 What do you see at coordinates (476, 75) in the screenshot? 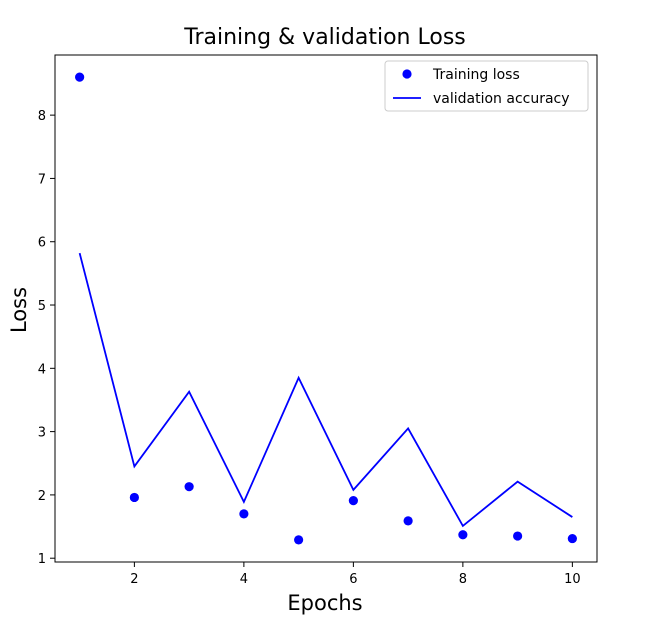
I see `legend-label: Training loss` at bounding box center [476, 75].